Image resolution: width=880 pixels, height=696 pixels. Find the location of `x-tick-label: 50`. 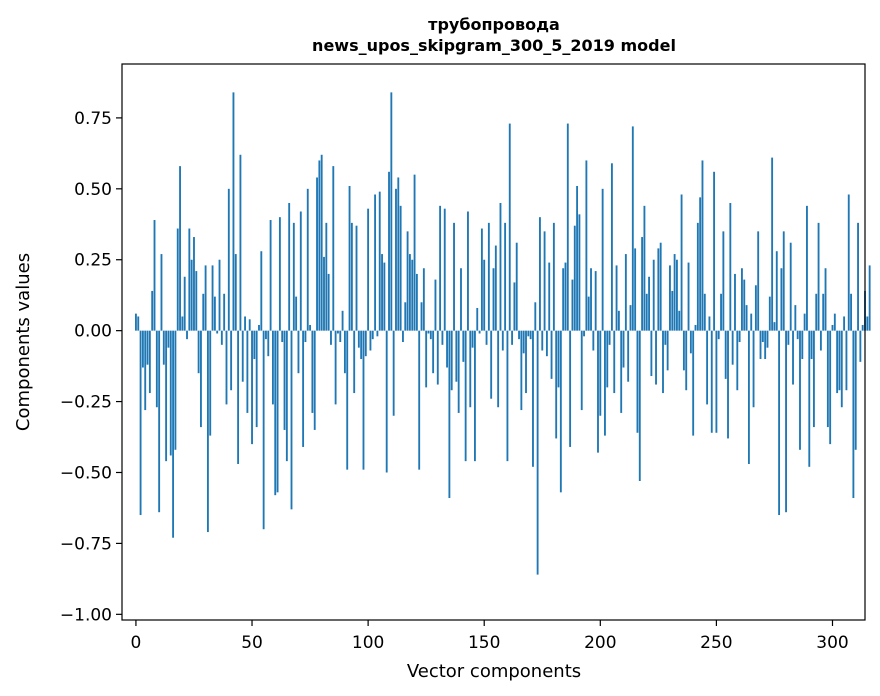

x-tick-label: 50 is located at coordinates (252, 643).